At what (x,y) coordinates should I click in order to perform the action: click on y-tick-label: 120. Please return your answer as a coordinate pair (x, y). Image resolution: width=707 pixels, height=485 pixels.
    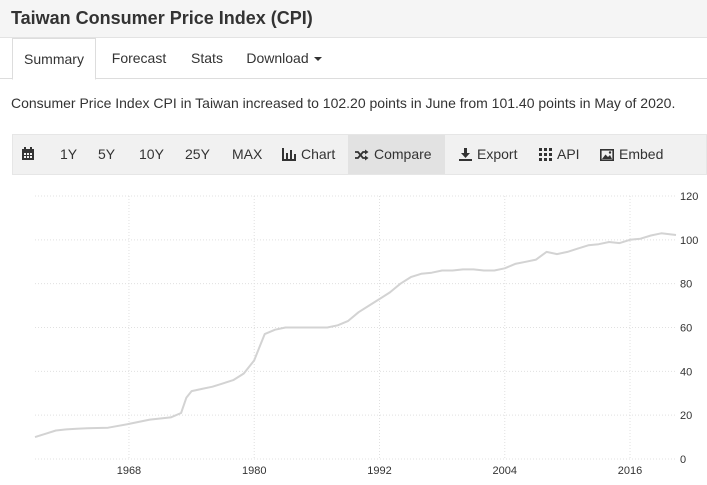
    Looking at the image, I should click on (689, 197).